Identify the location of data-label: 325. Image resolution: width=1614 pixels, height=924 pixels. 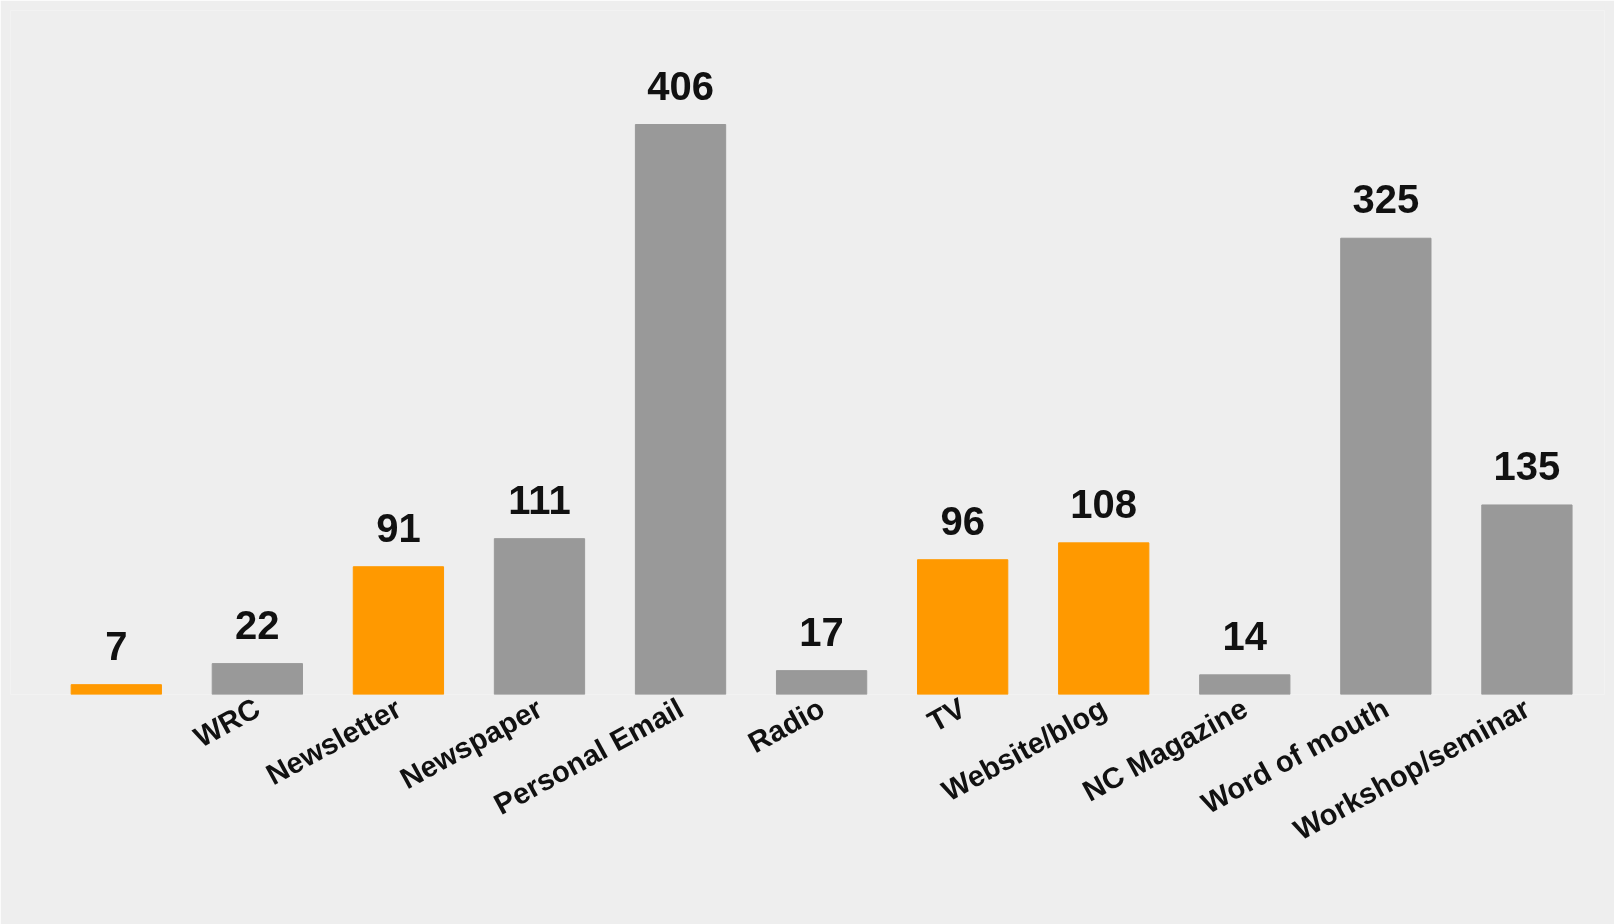
(1386, 199).